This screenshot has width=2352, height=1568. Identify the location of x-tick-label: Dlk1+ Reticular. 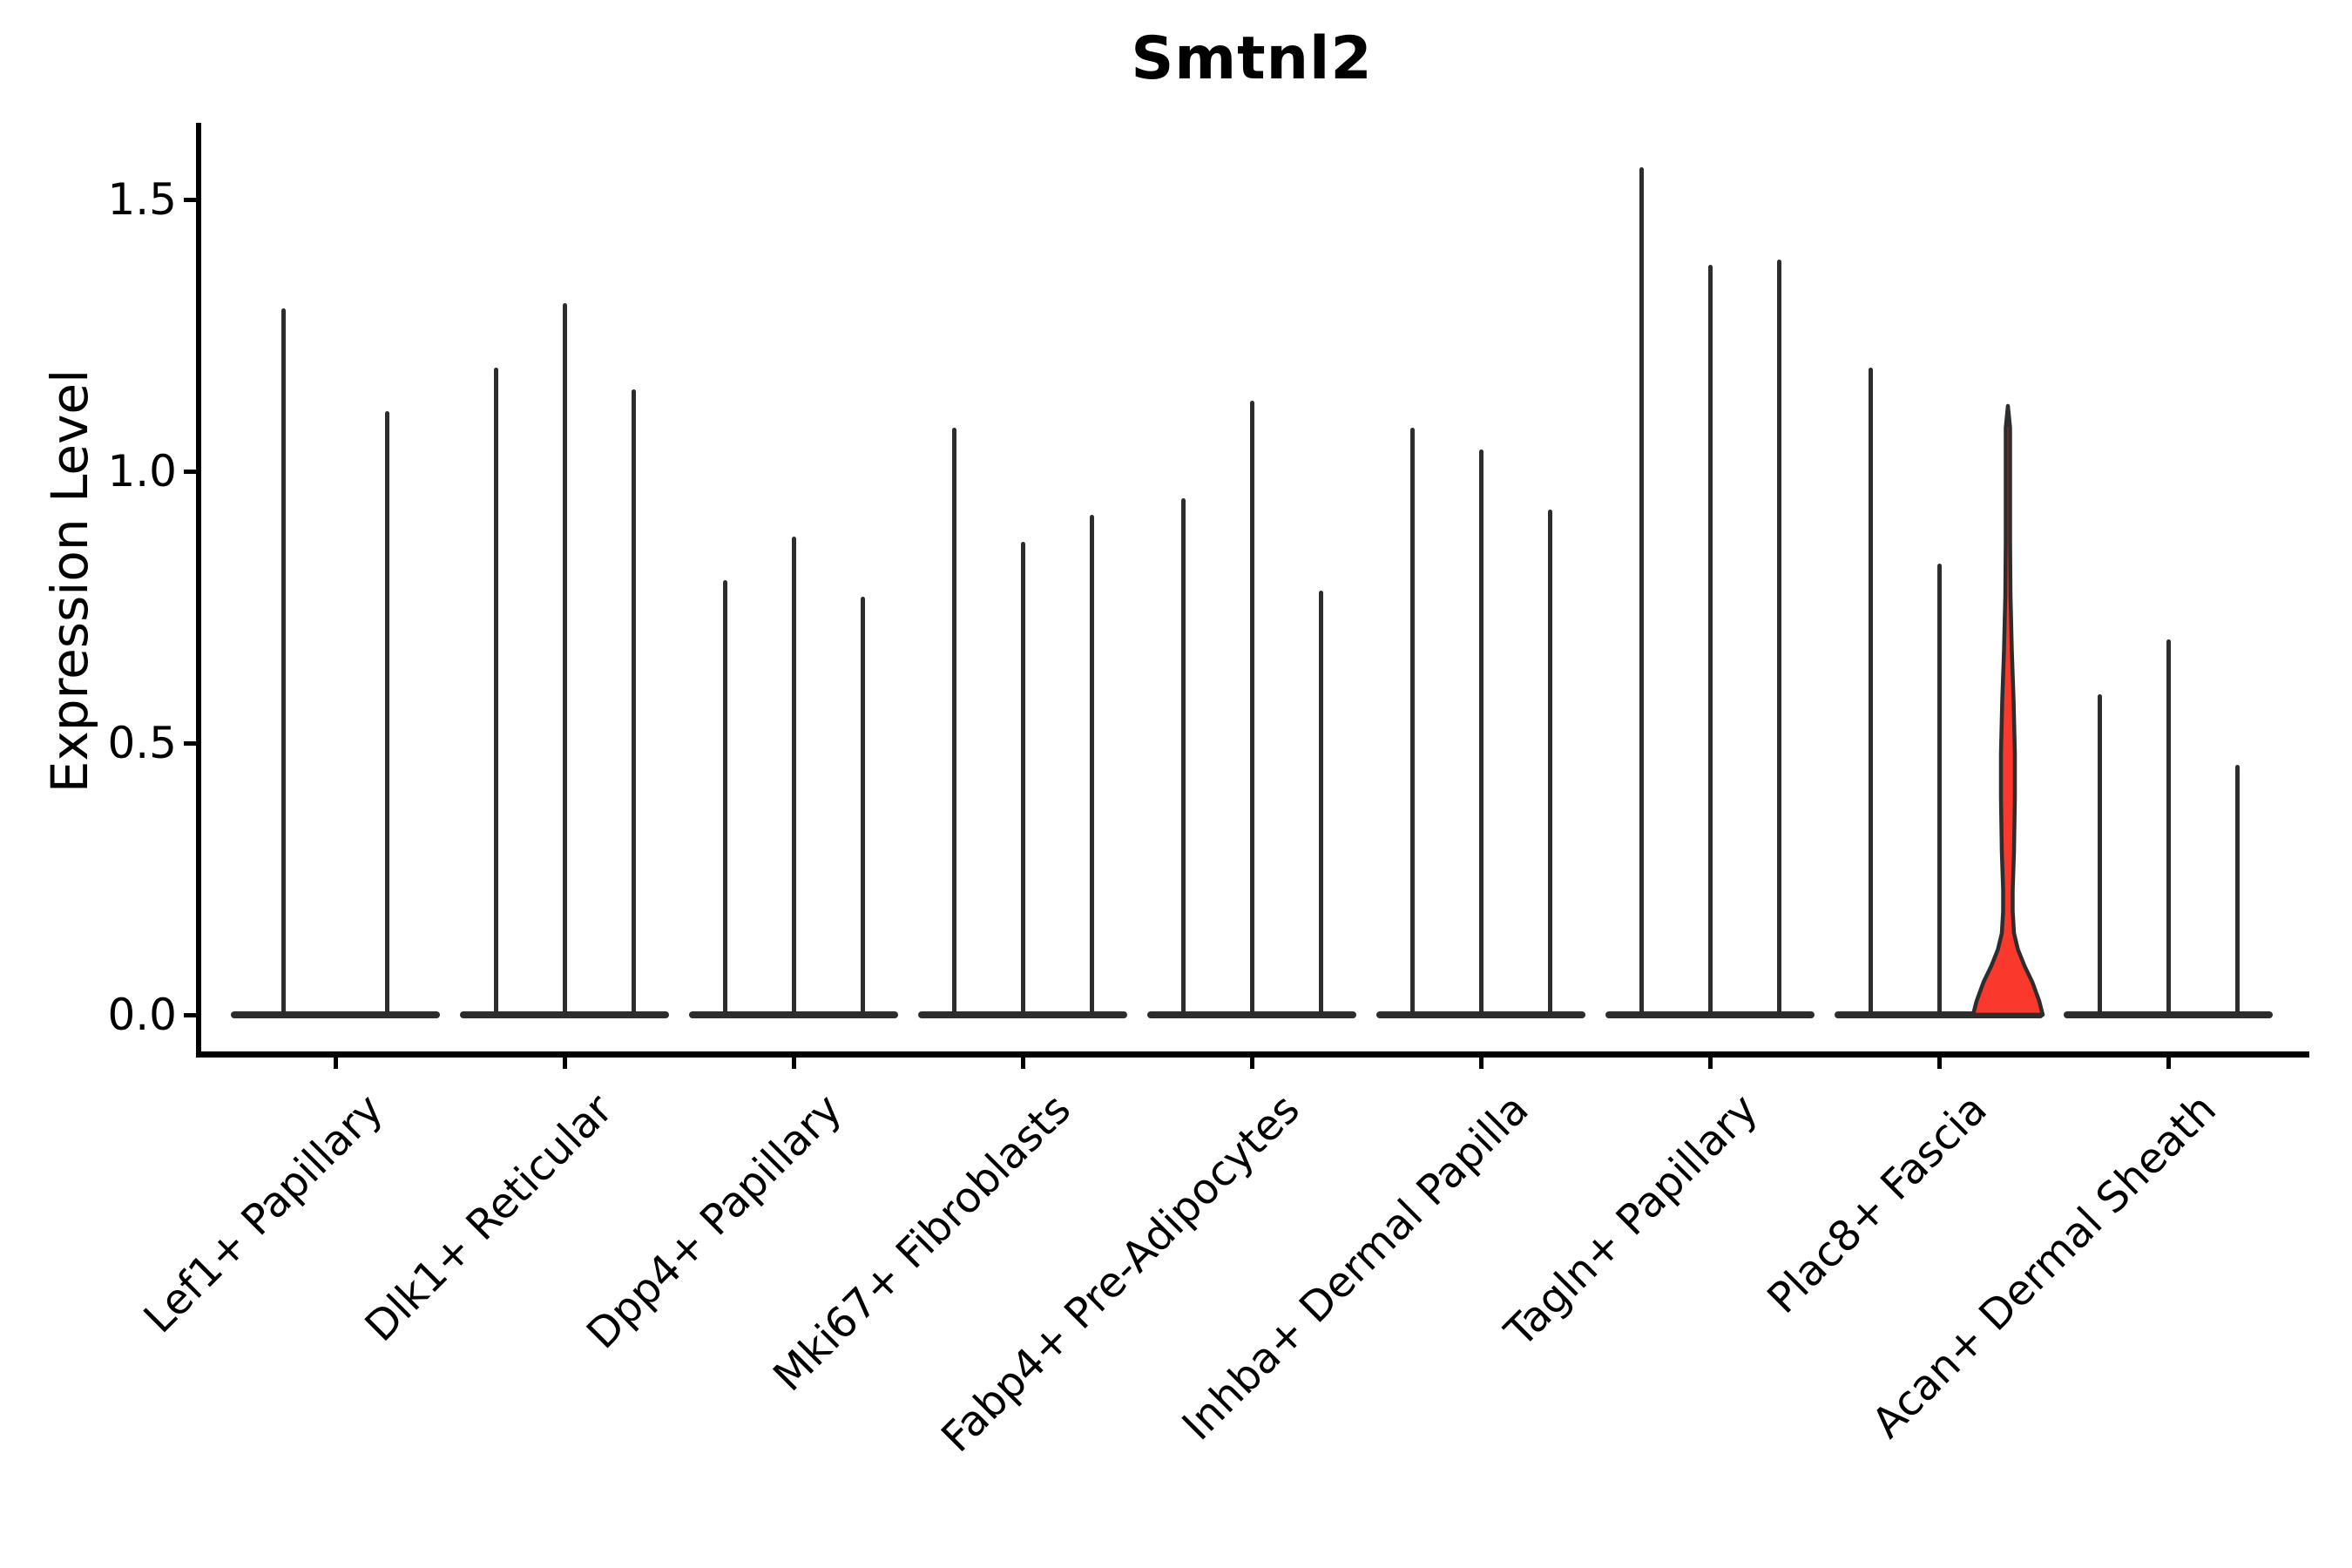
(489, 1218).